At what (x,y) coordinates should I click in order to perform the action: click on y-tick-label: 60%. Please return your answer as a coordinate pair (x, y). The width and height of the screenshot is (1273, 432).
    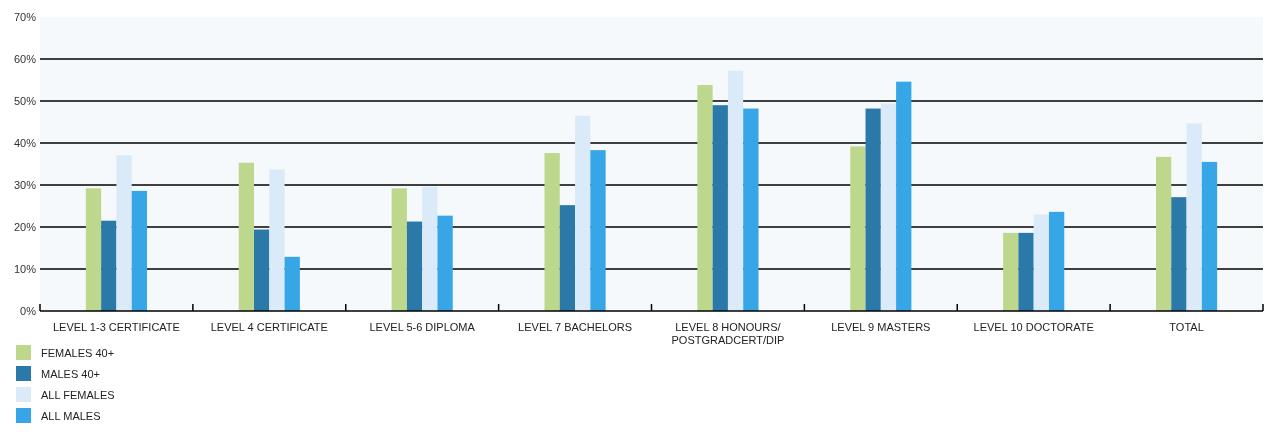
    Looking at the image, I should click on (25, 58).